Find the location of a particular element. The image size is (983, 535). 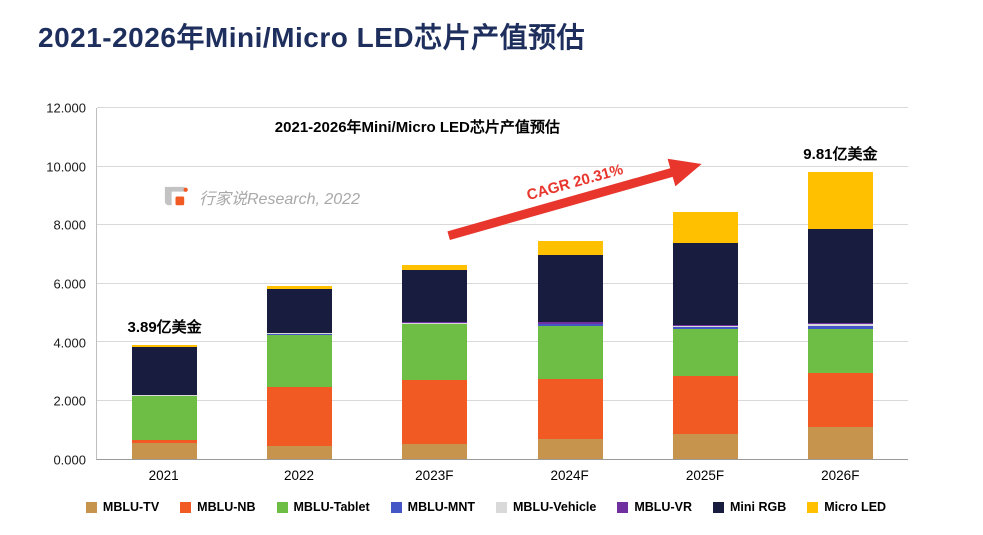

y-axis: 0.000 2.000 4.000 6.000 8.000 10.000 12.000 is located at coordinates (63, 284).